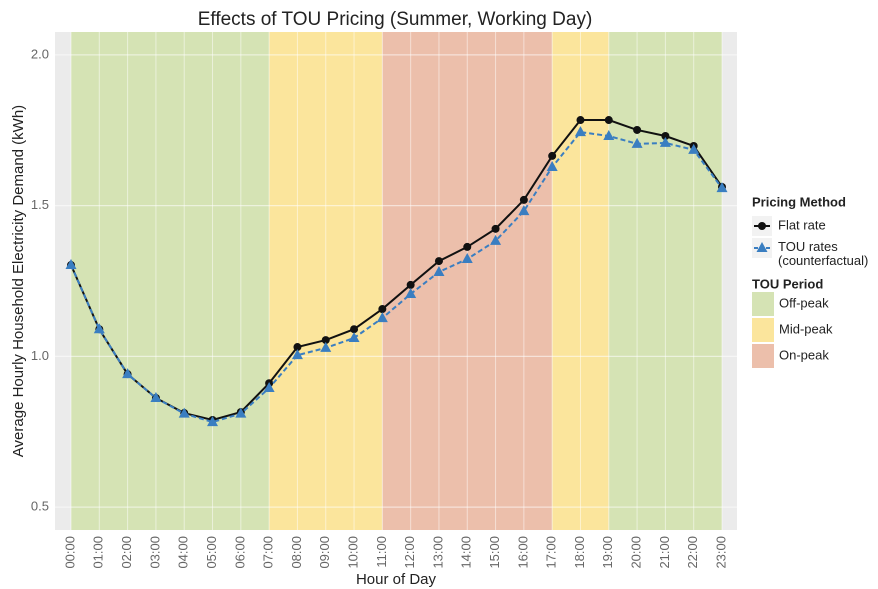 The image size is (878, 589). What do you see at coordinates (324, 552) in the screenshot?
I see `x-tick-label: 09:00` at bounding box center [324, 552].